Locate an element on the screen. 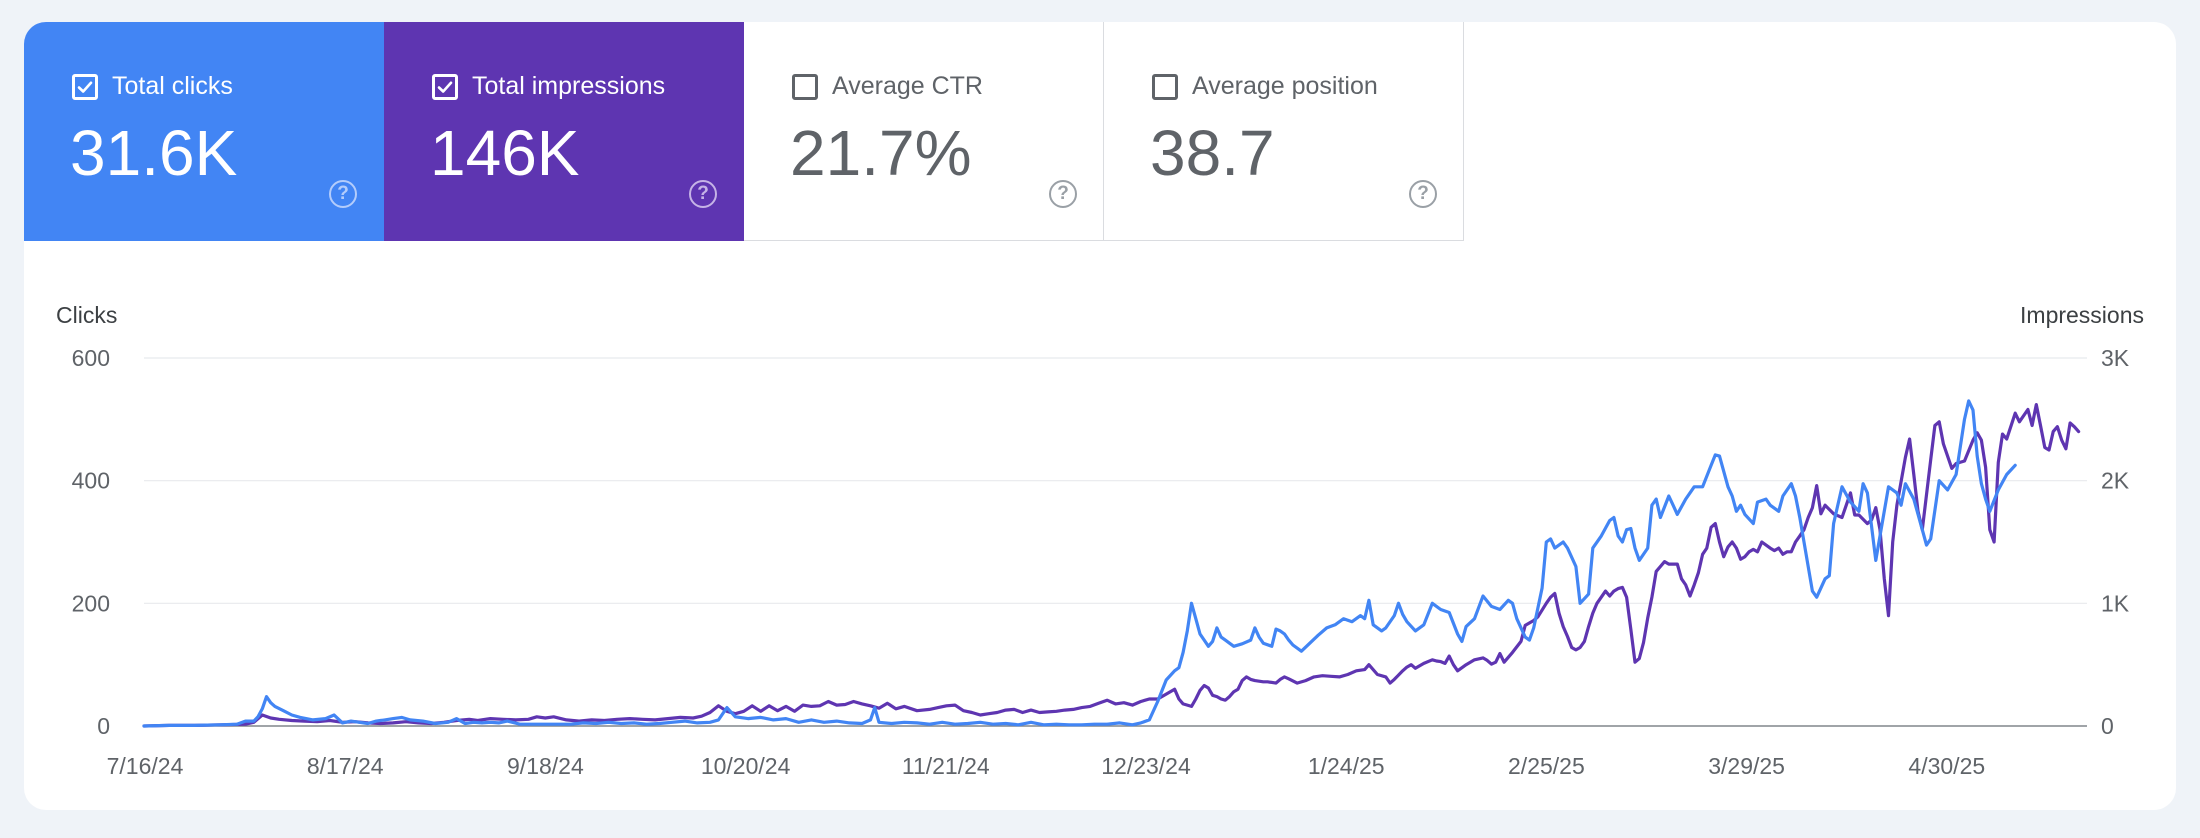 The image size is (2200, 838). y-right-tick-label: 0 is located at coordinates (2107, 726).